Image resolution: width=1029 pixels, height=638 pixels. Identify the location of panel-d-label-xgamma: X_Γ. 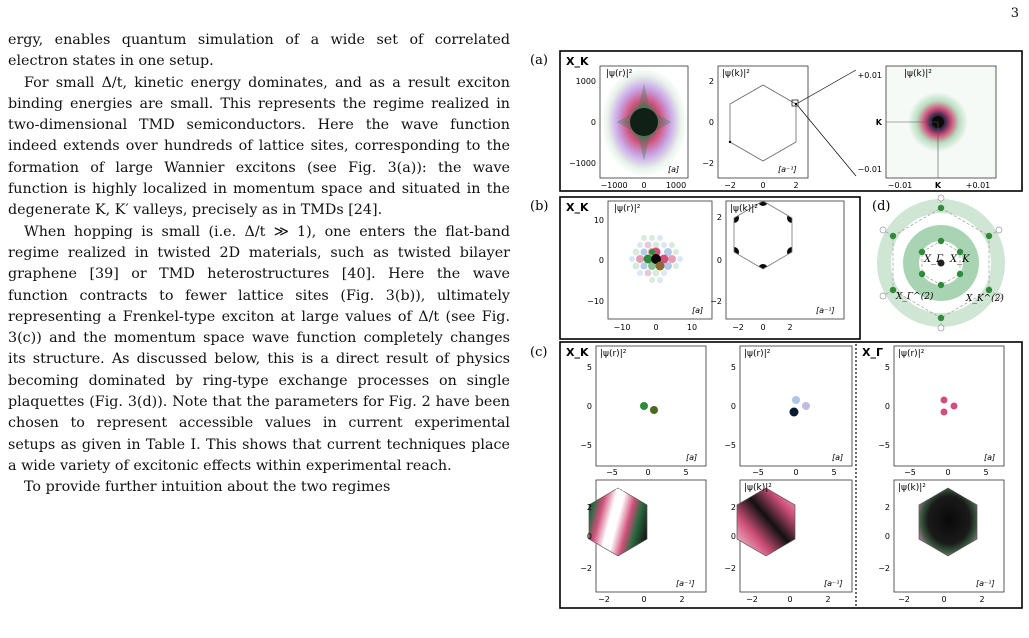
(933, 259).